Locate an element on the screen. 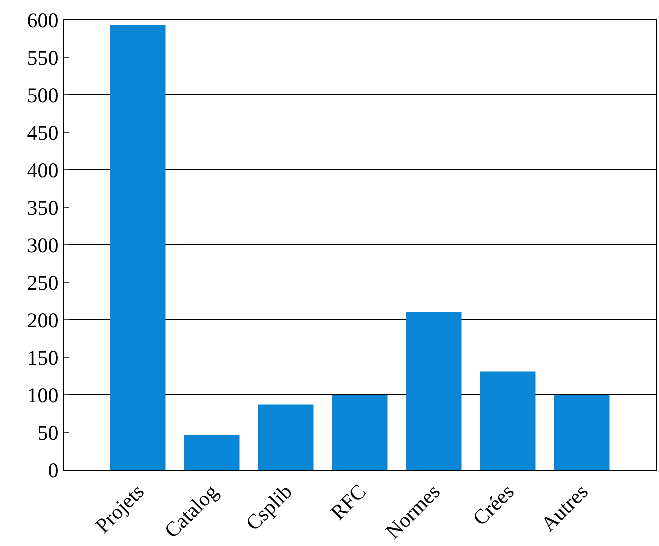 The height and width of the screenshot is (546, 659). y-tick-label: 100 is located at coordinates (43, 395).